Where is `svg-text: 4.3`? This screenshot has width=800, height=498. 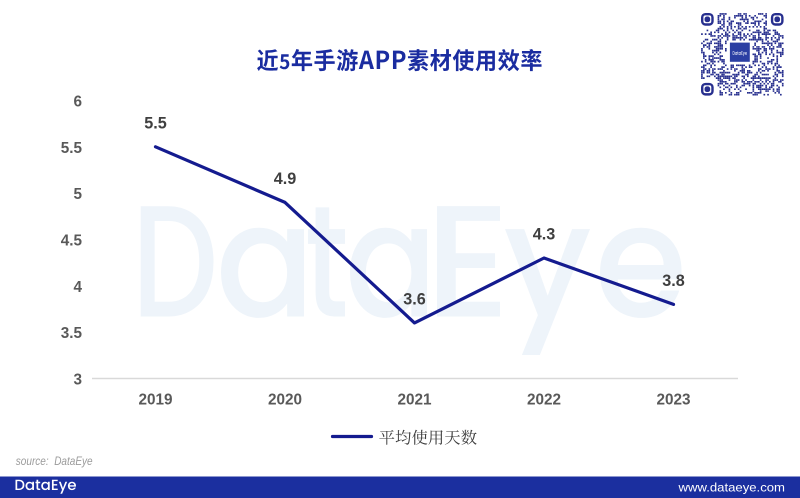 svg-text: 4.3 is located at coordinates (544, 235).